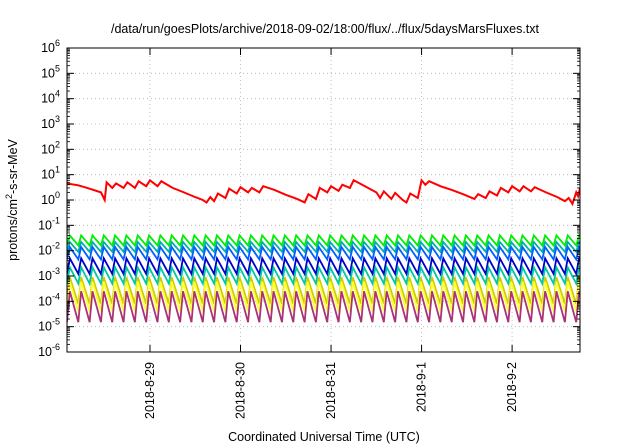 This screenshot has height=448, width=640. Describe the element at coordinates (57, 119) in the screenshot. I see `y-tick-label-exponent: 3` at that location.